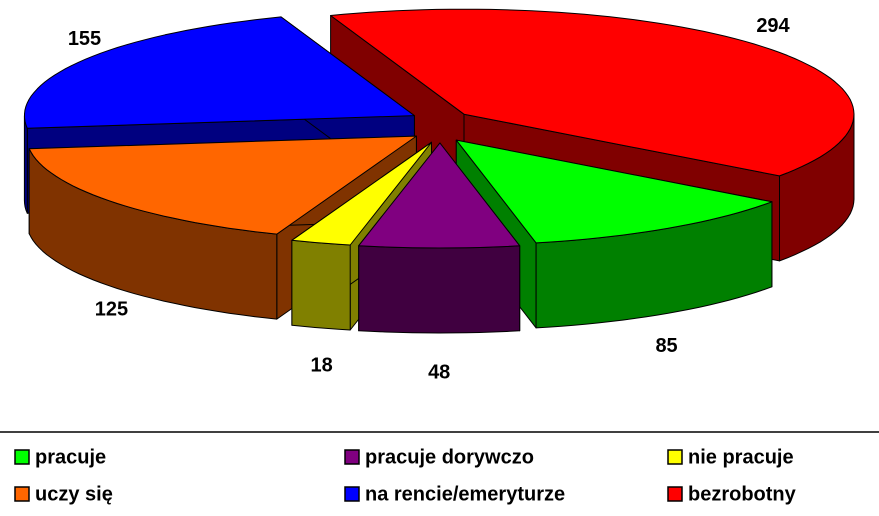 This screenshot has height=516, width=879. Describe the element at coordinates (321, 366) in the screenshot. I see `data-label: 18` at that location.